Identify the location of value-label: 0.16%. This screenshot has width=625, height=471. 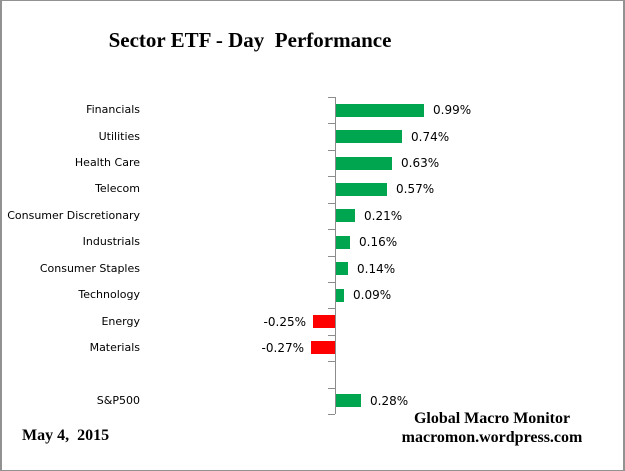
(378, 242).